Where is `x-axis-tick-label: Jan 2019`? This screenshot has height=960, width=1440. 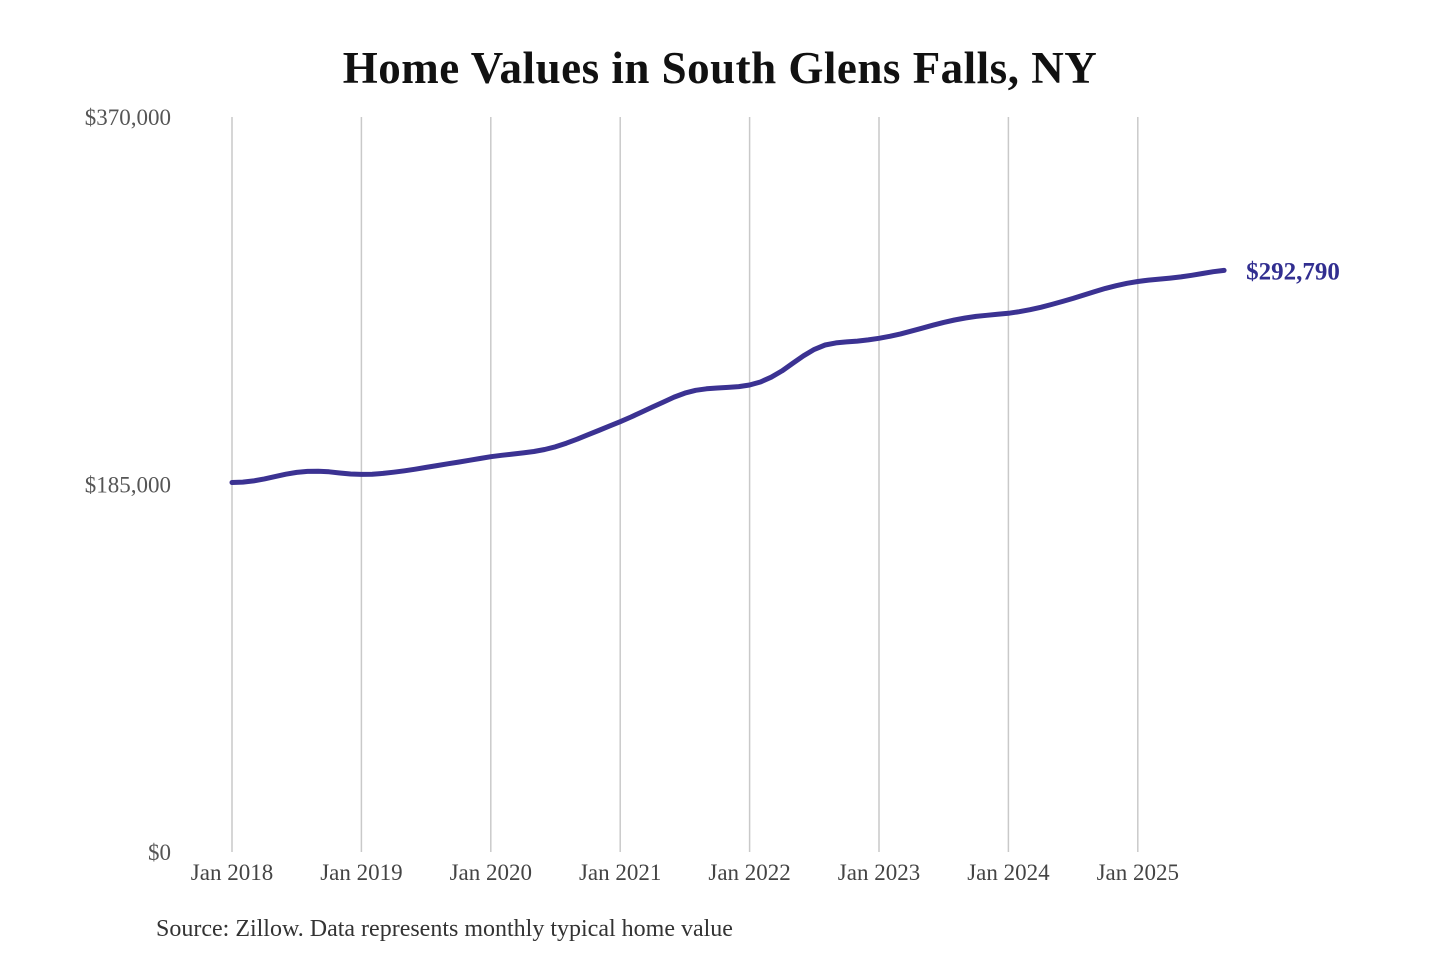 x-axis-tick-label: Jan 2019 is located at coordinates (361, 872).